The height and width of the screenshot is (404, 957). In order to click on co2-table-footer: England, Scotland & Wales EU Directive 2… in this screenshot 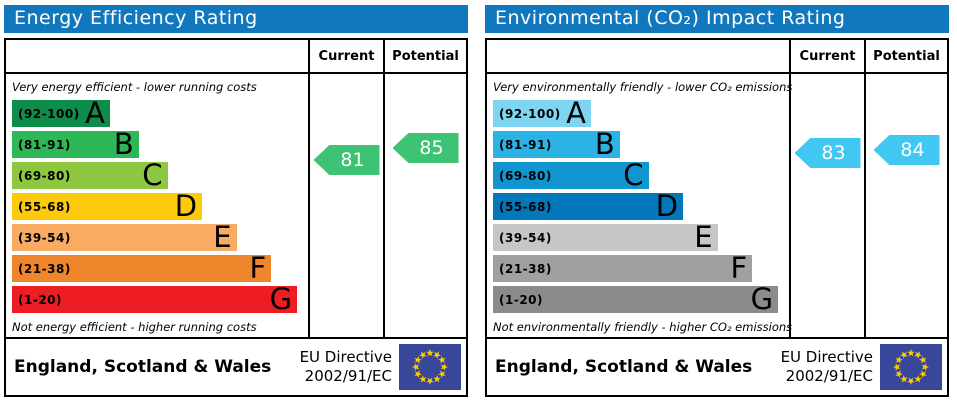, I will do `click(717, 367)`.